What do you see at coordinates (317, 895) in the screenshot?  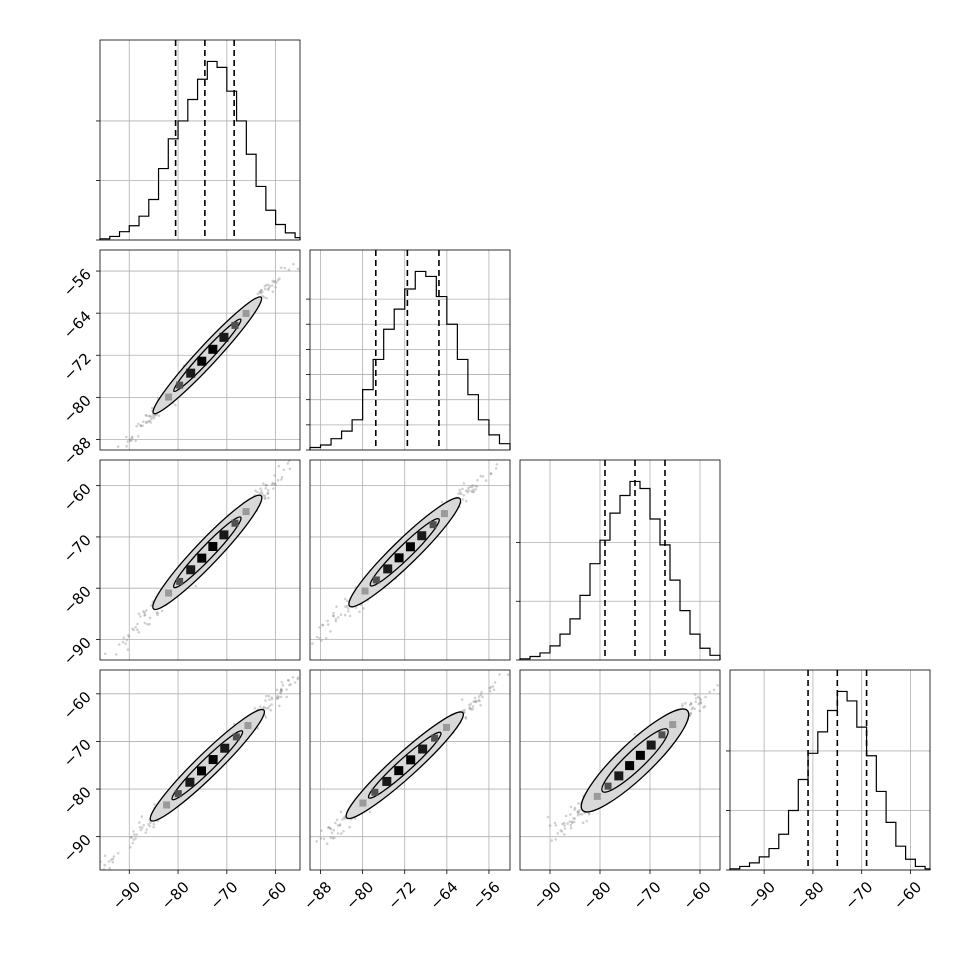 I see `x-tick-label: −88` at bounding box center [317, 895].